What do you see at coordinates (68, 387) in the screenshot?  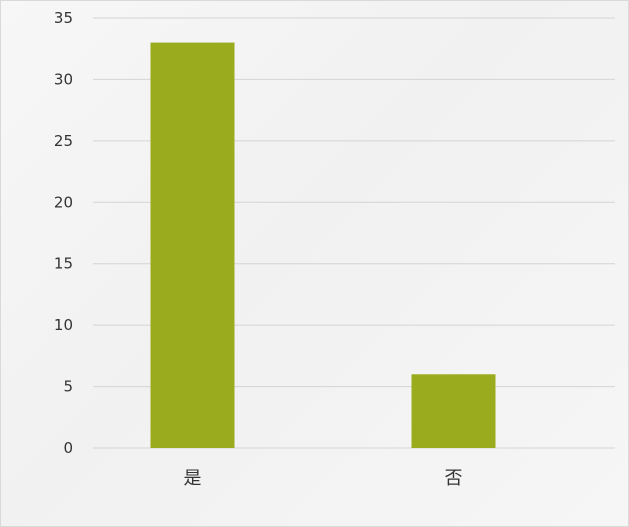 I see `y-tick-label-5: 5` at bounding box center [68, 387].